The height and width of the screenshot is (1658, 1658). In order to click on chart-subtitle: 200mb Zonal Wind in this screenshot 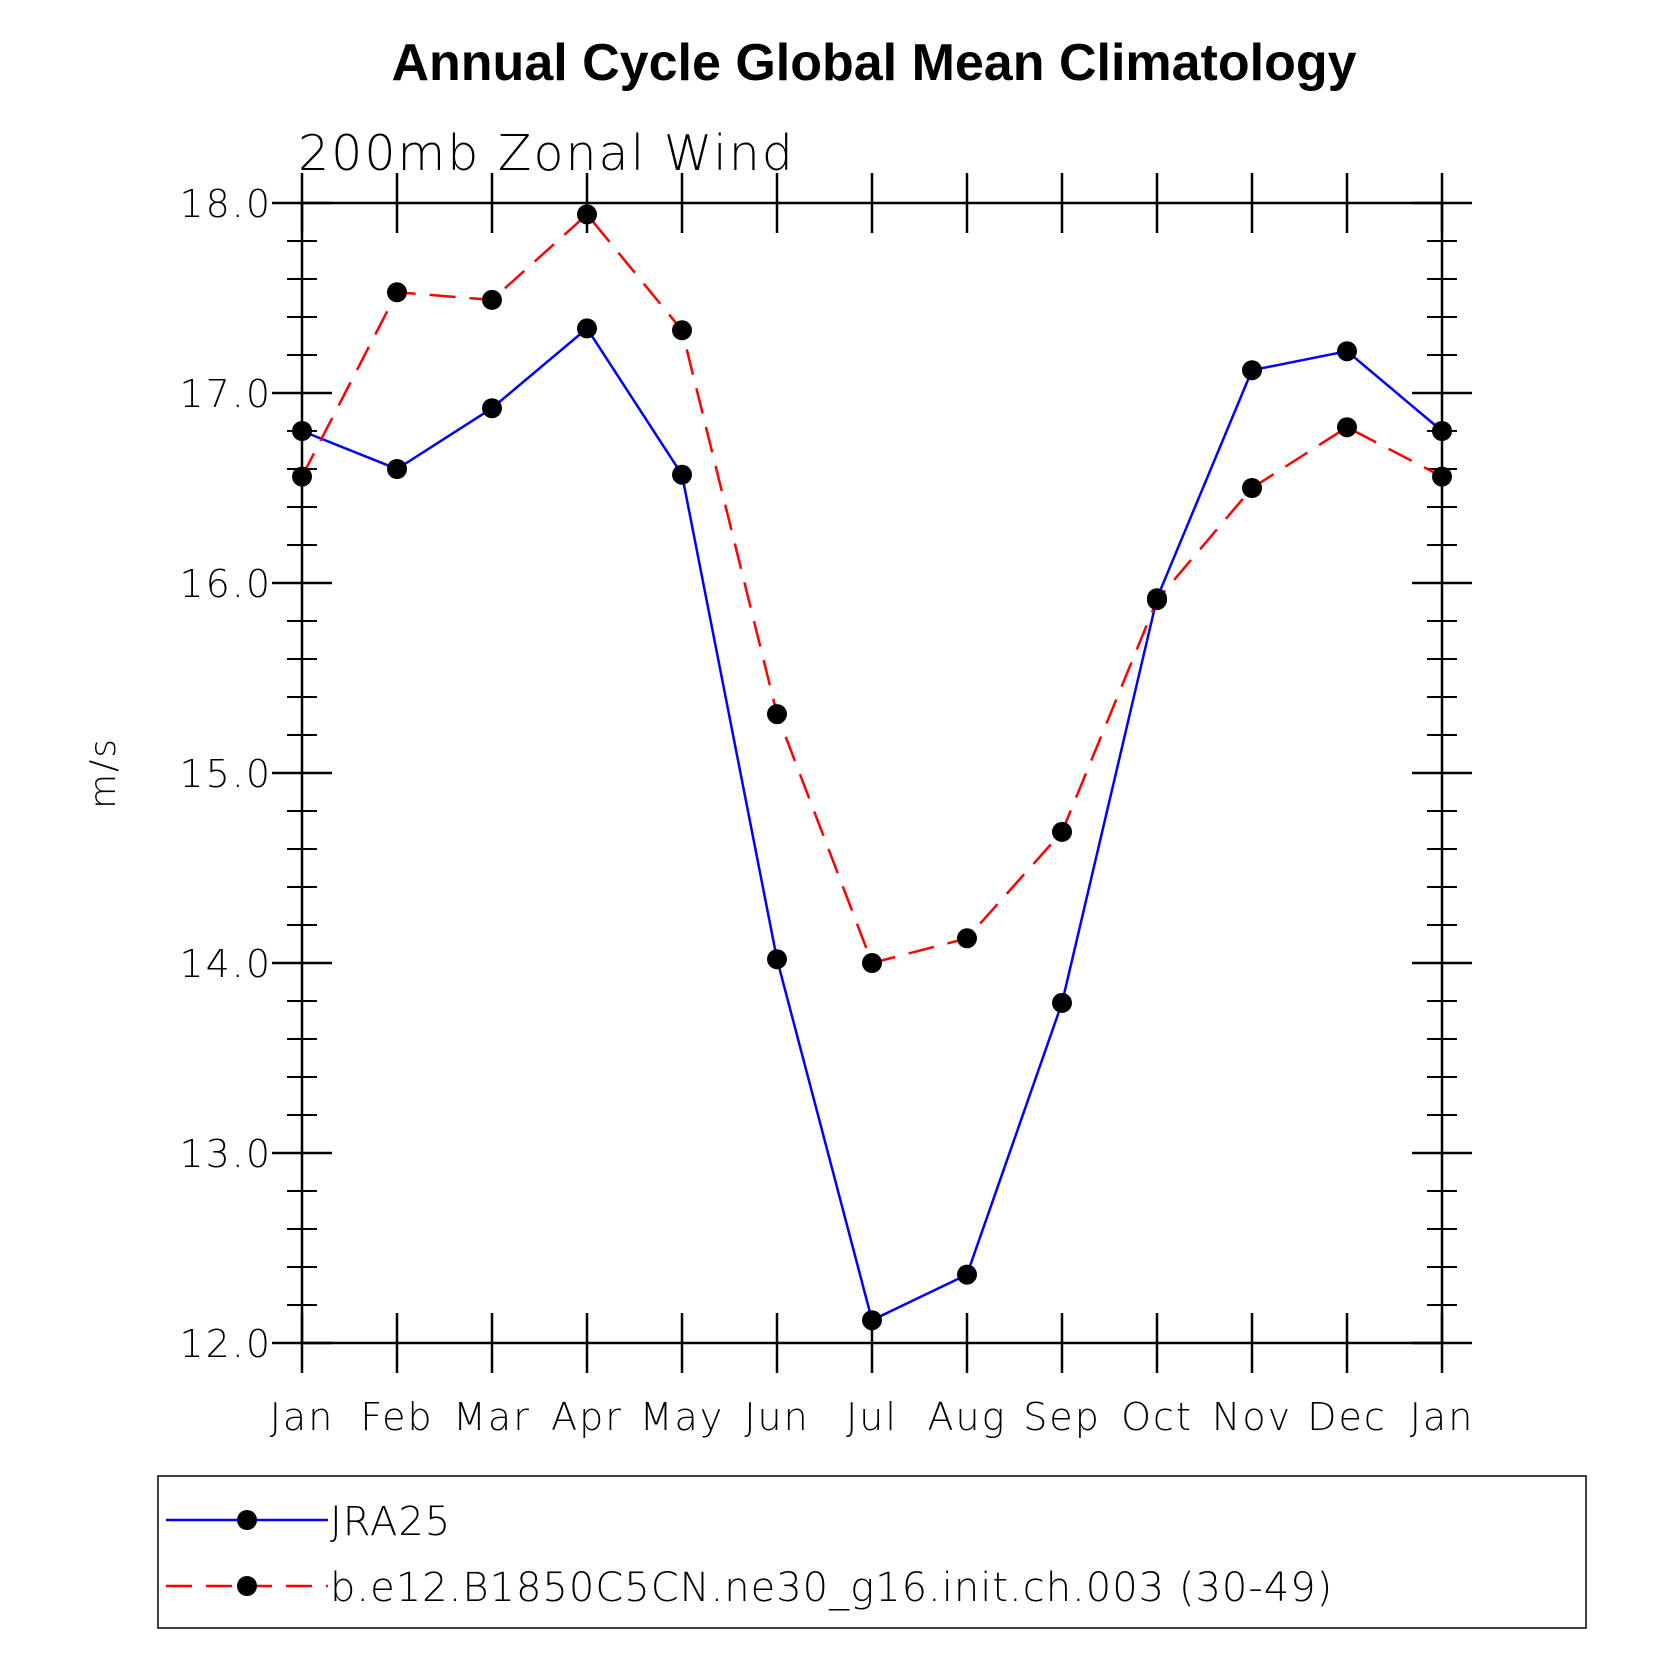, I will do `click(546, 153)`.